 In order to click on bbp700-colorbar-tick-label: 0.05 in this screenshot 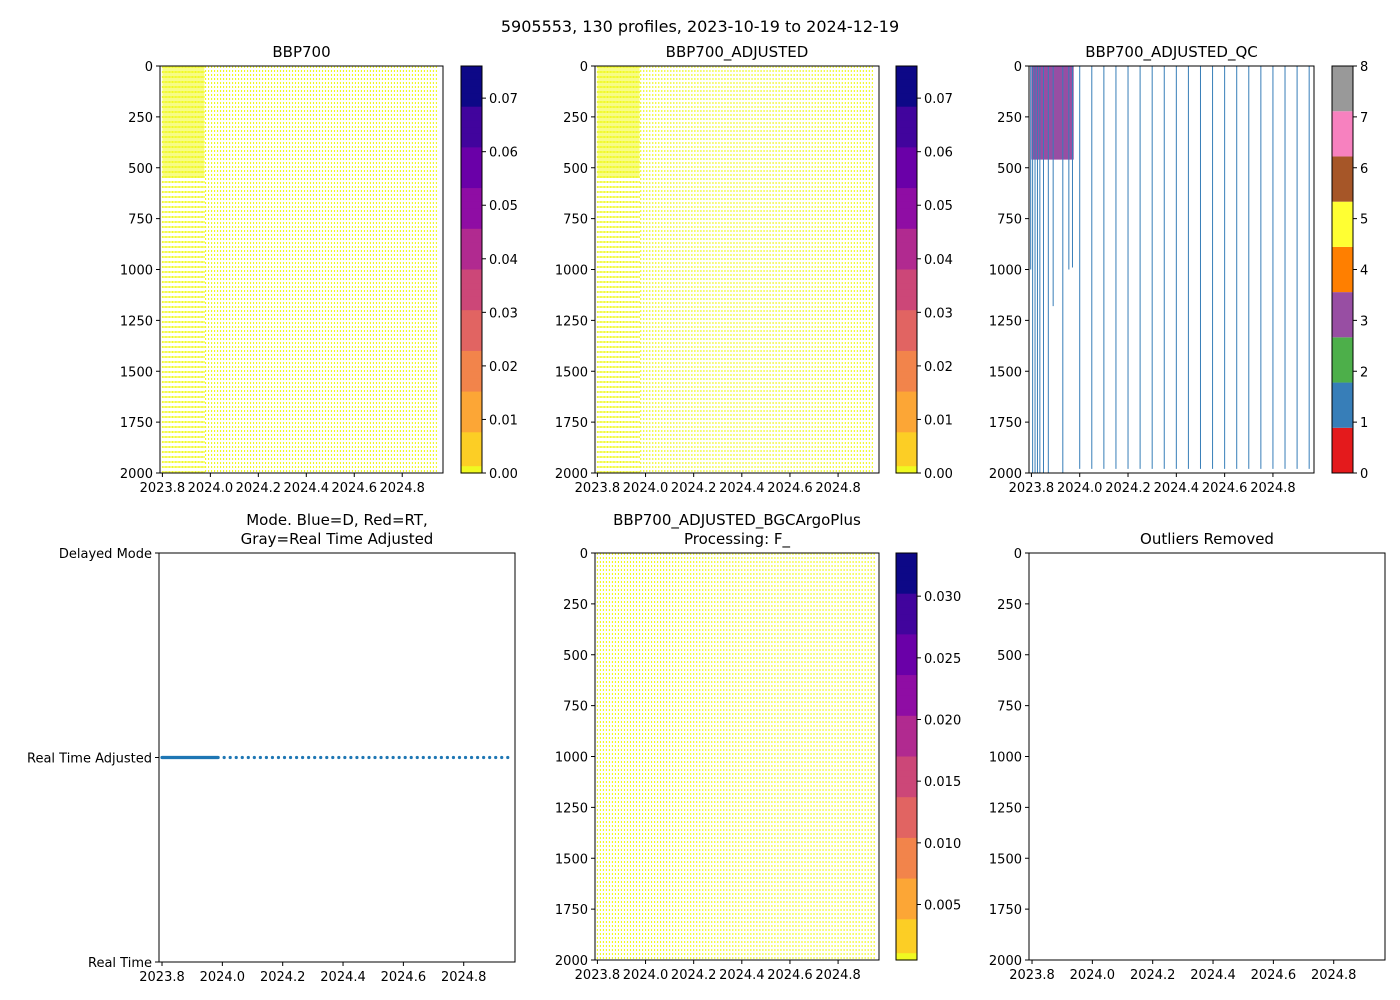, I will do `click(503, 206)`.